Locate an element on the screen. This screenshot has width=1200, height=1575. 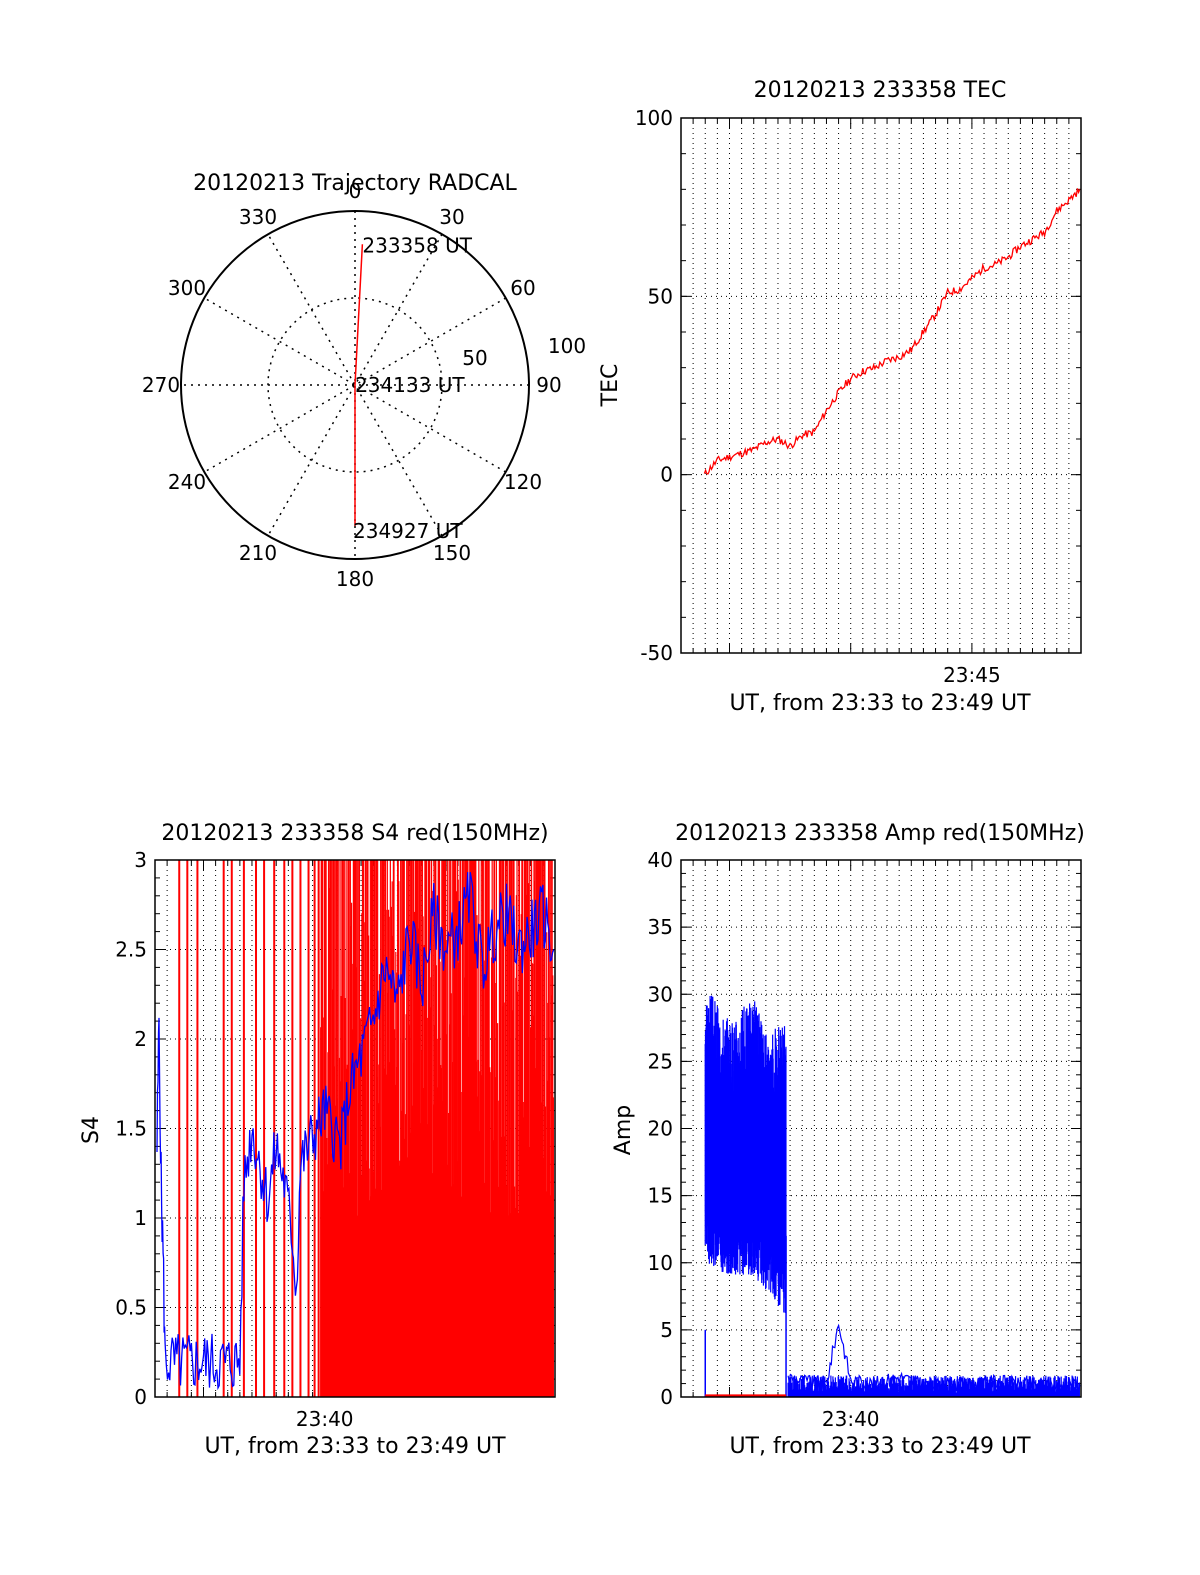
polar-angle-label: 240 is located at coordinates (187, 482).